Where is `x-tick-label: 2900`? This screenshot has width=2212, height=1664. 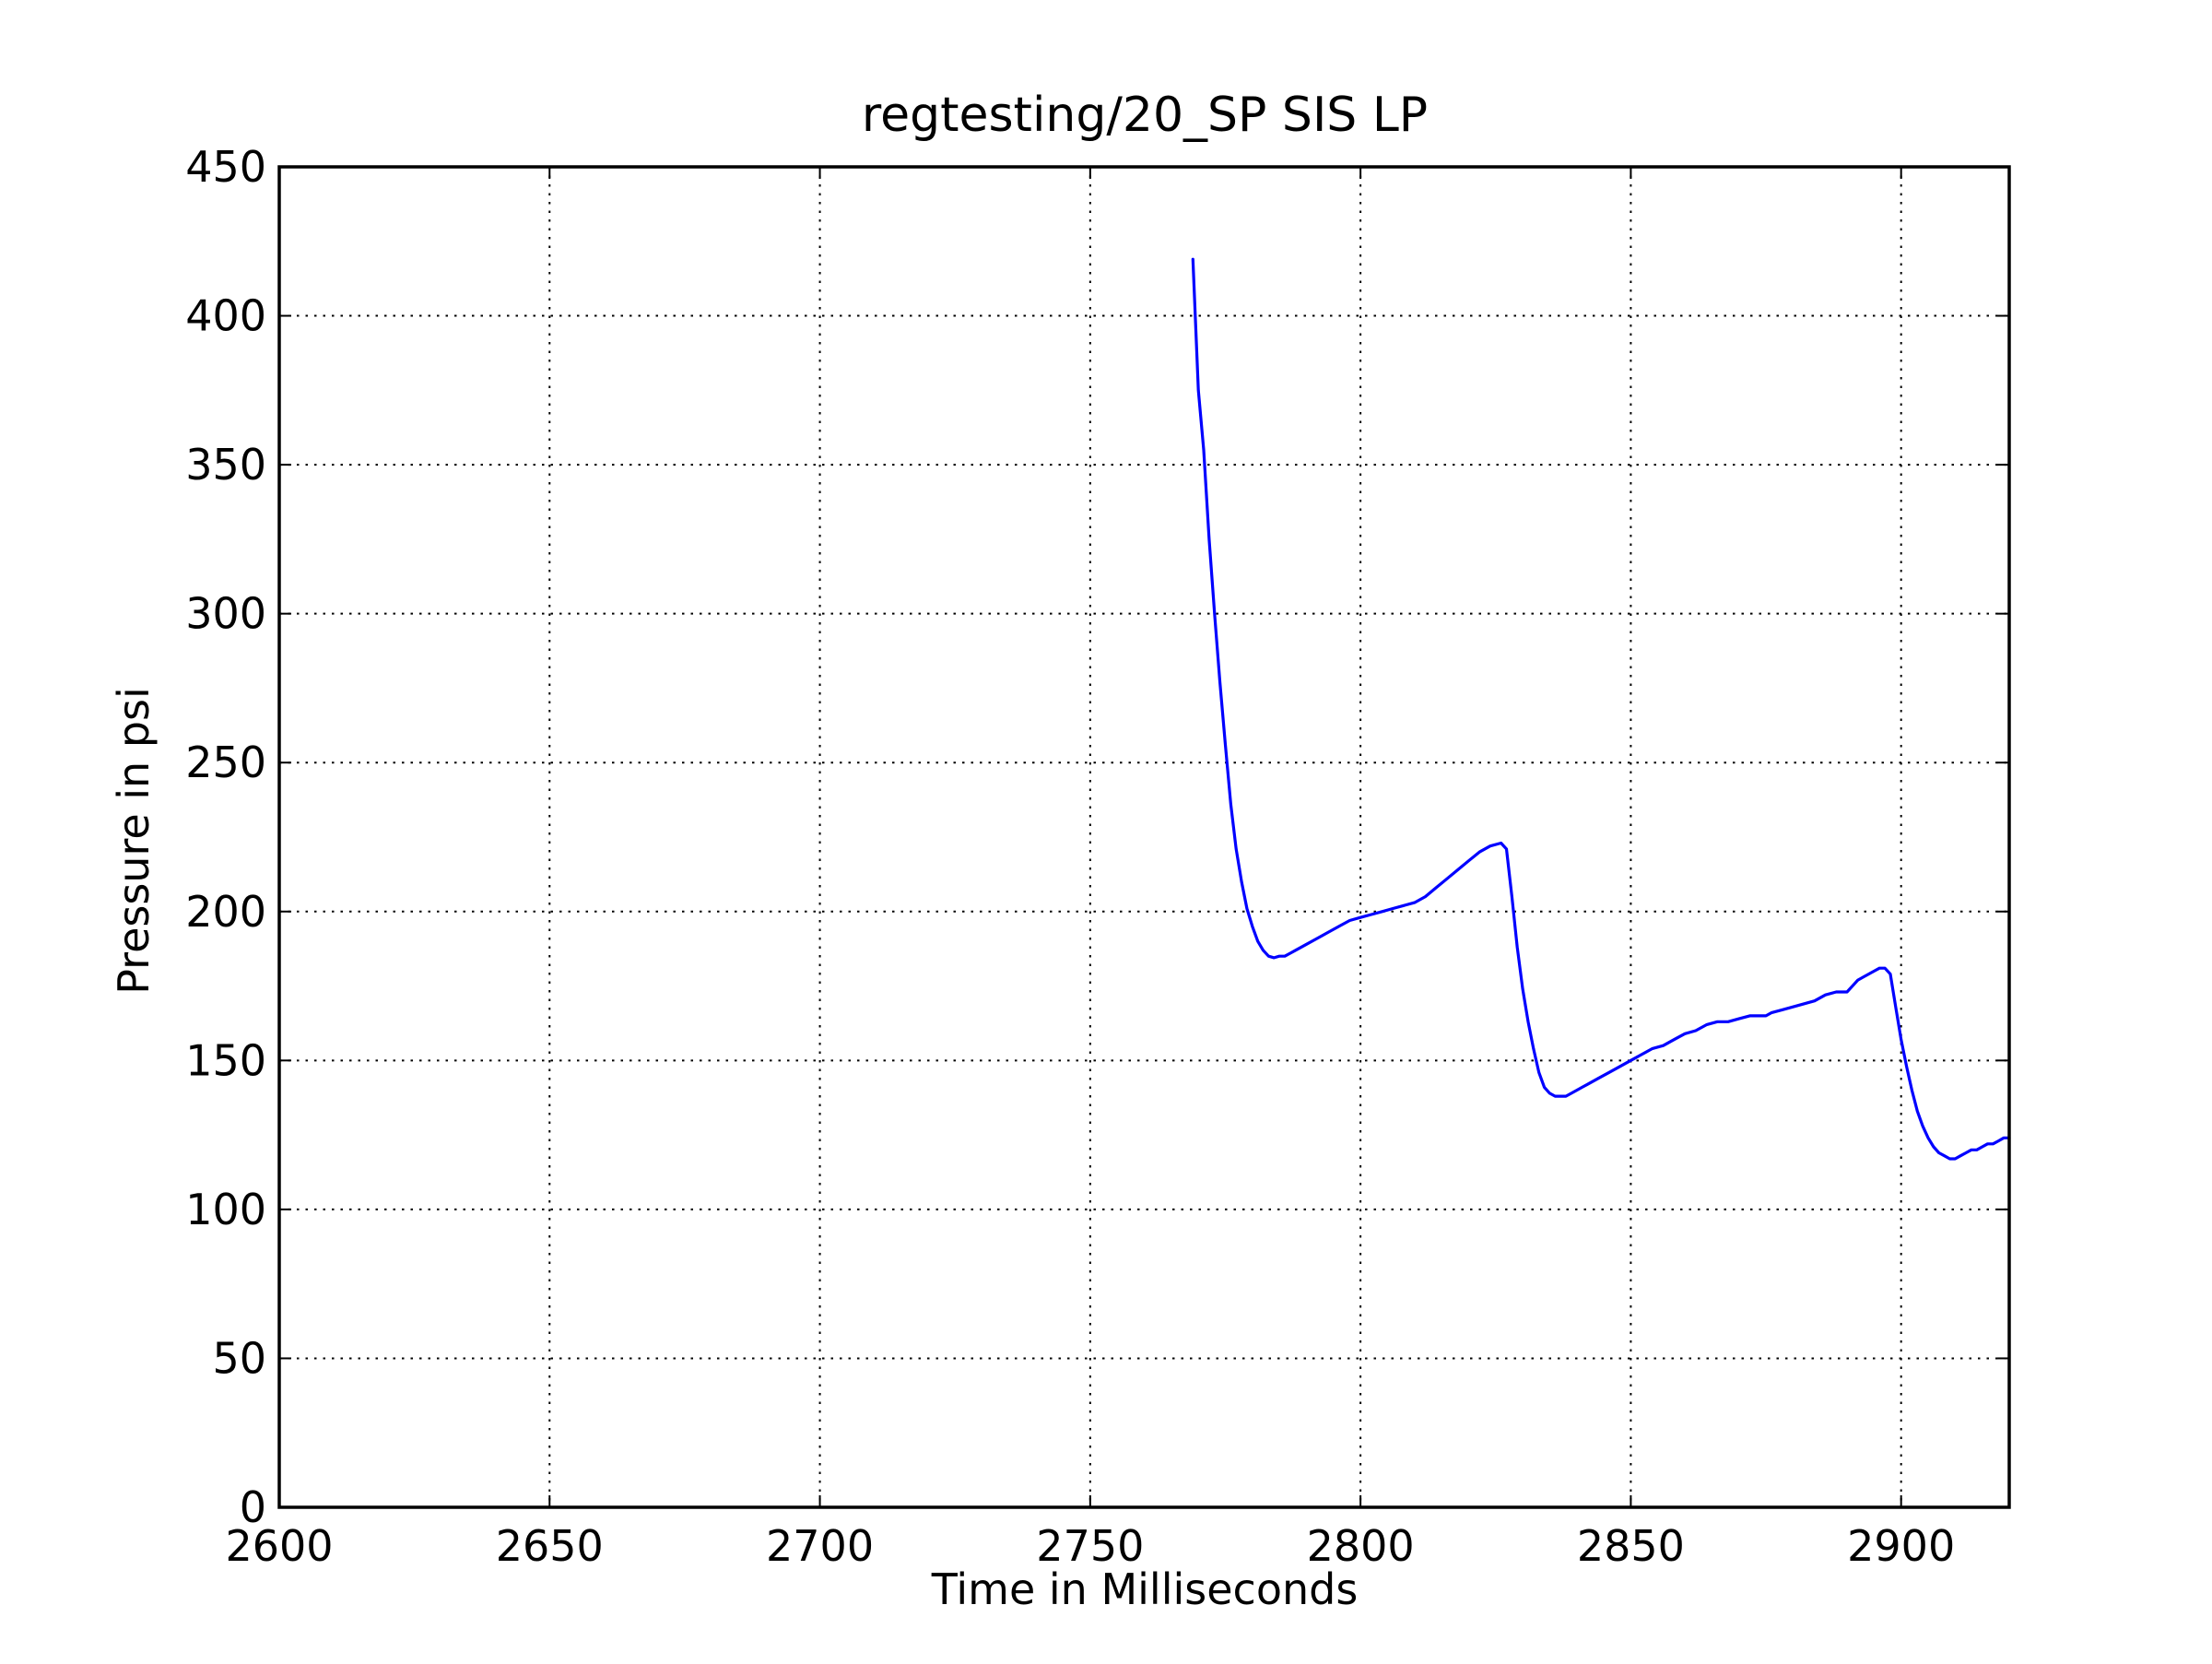 x-tick-label: 2900 is located at coordinates (1901, 1546).